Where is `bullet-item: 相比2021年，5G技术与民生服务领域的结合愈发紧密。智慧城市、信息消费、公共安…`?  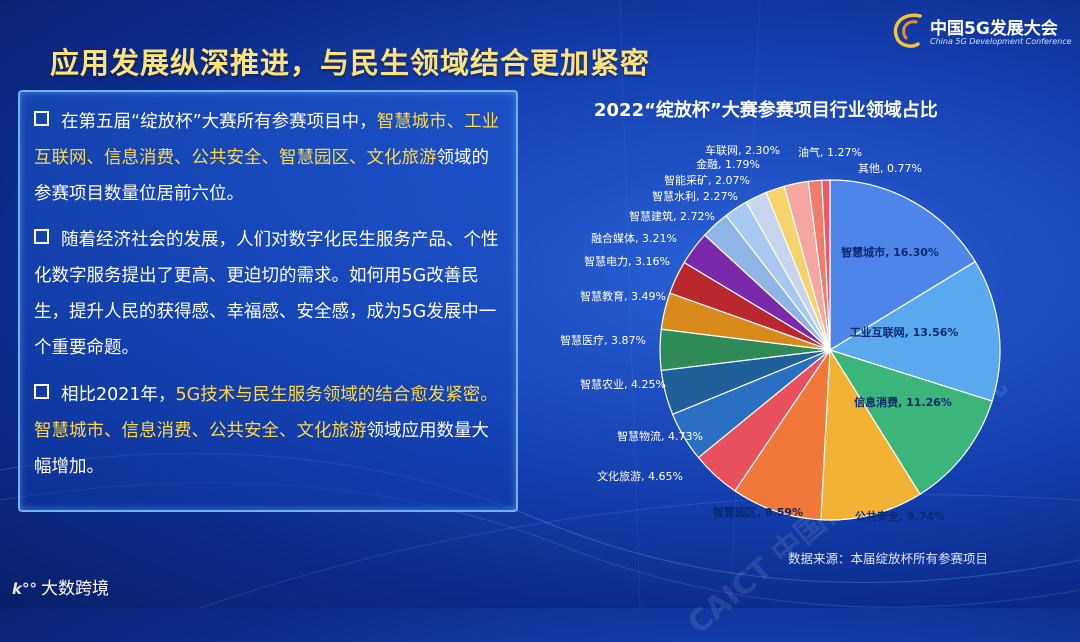 bullet-item: 相比2021年，5G技术与民生服务领域的结合愈发紧密。智慧城市、信息消费、公共安… is located at coordinates (269, 431).